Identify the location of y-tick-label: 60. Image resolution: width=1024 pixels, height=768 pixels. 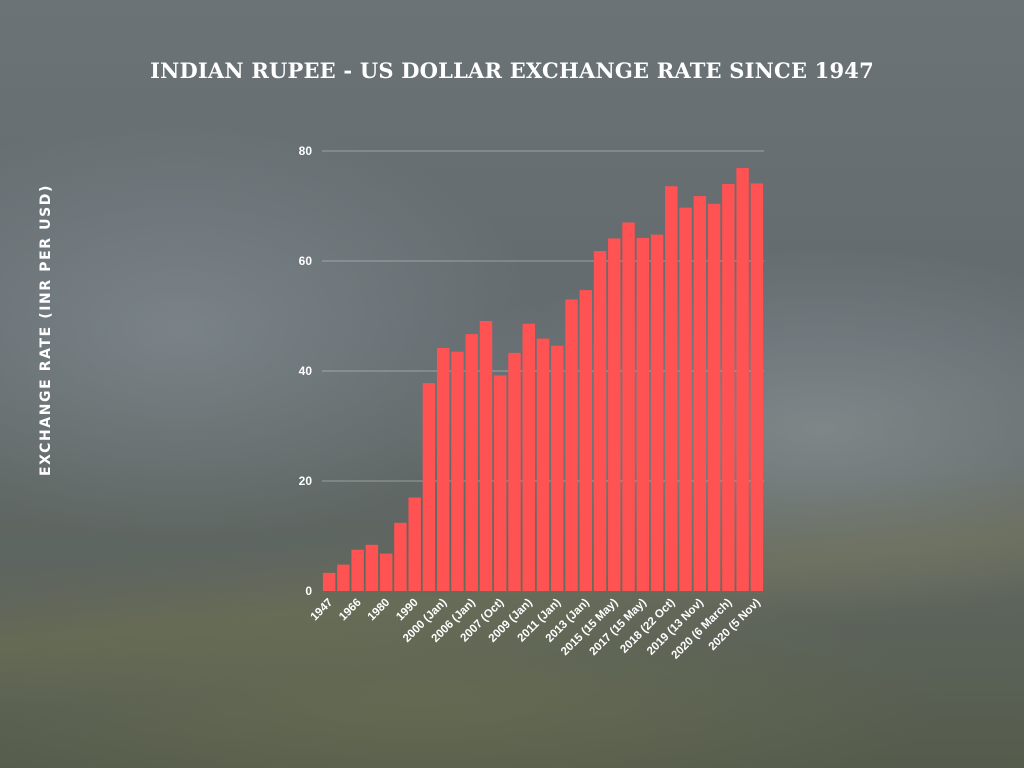
(306, 261).